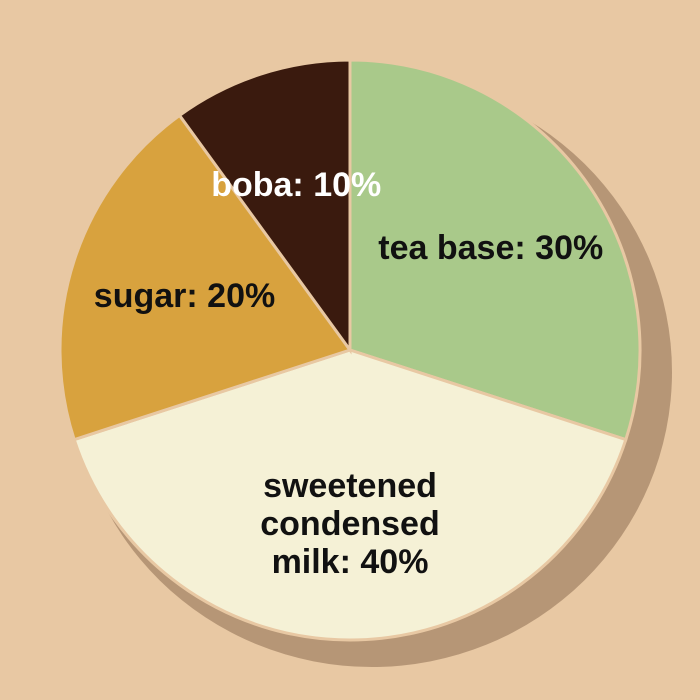 The width and height of the screenshot is (700, 700). What do you see at coordinates (145, 296) in the screenshot?
I see `category-label: sugar:` at bounding box center [145, 296].